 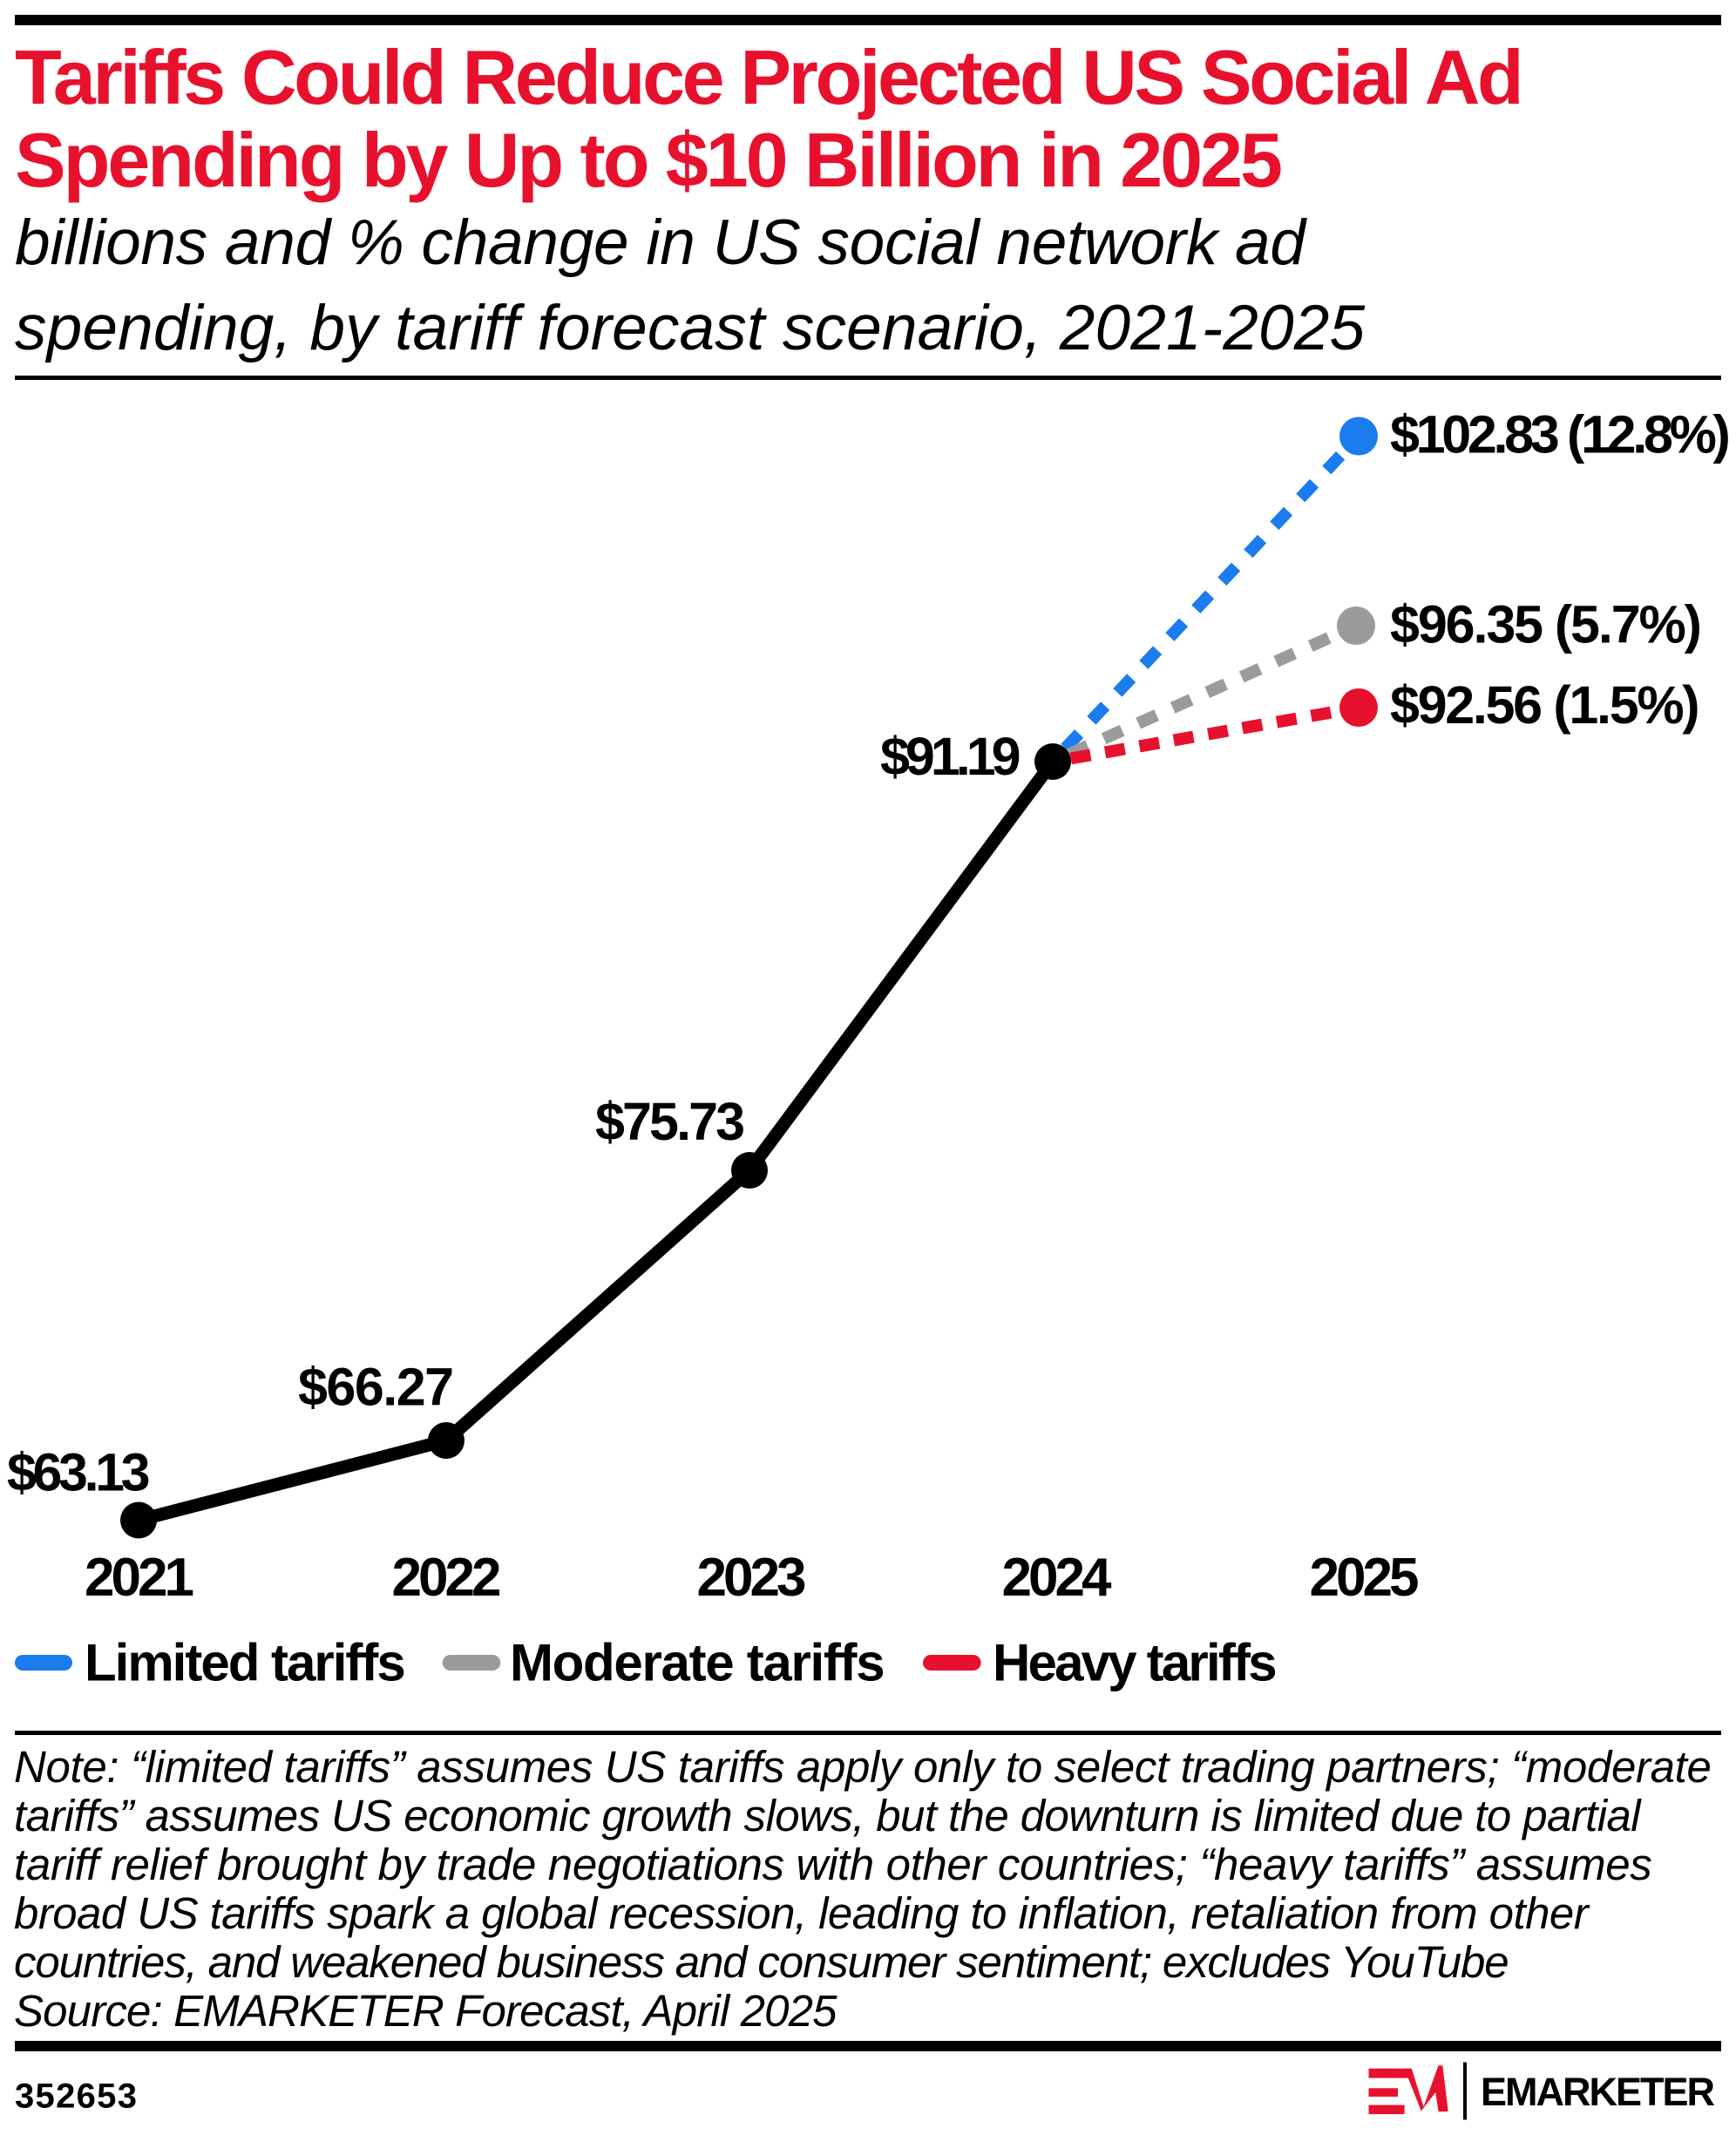 What do you see at coordinates (1364, 1578) in the screenshot?
I see `svg-text: 2025` at bounding box center [1364, 1578].